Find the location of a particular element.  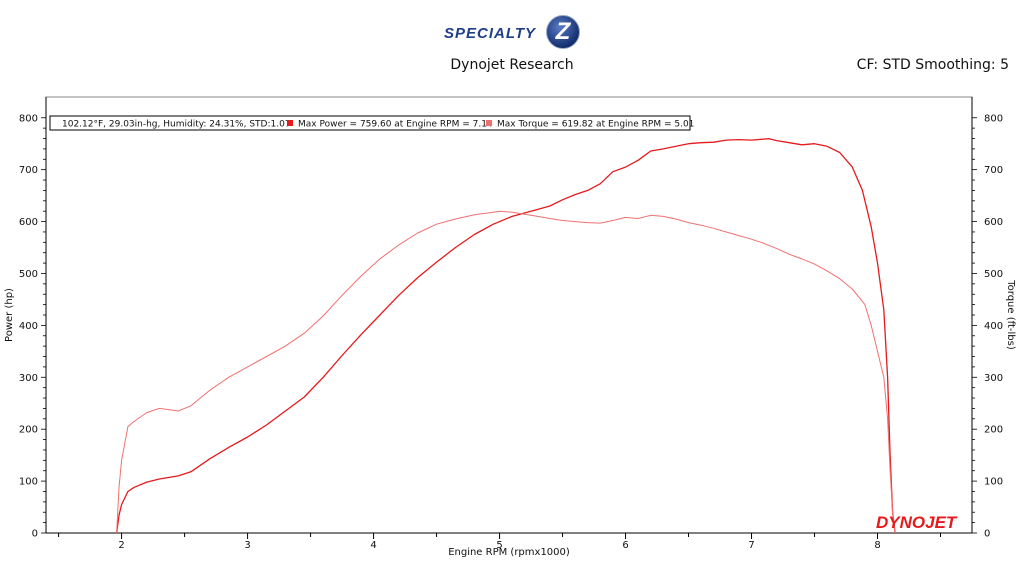

y-right-tick-label: 0 is located at coordinates (987, 534).